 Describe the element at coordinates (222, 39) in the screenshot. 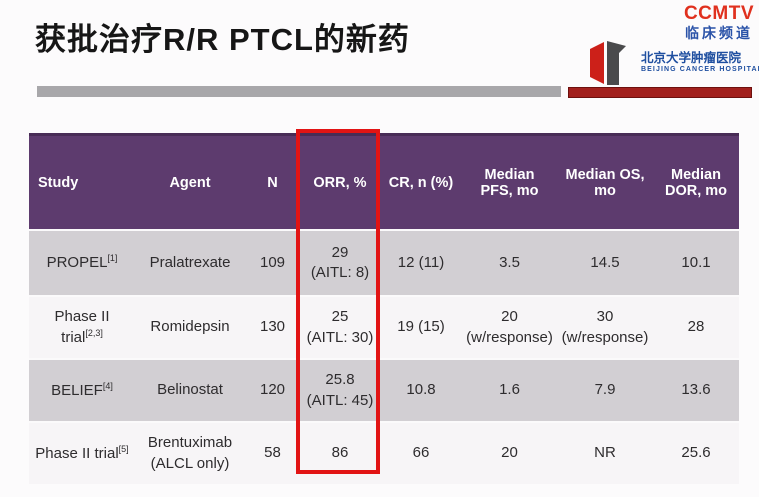

I see `page-title: 获批治疗R/R PTCL的新药` at that location.